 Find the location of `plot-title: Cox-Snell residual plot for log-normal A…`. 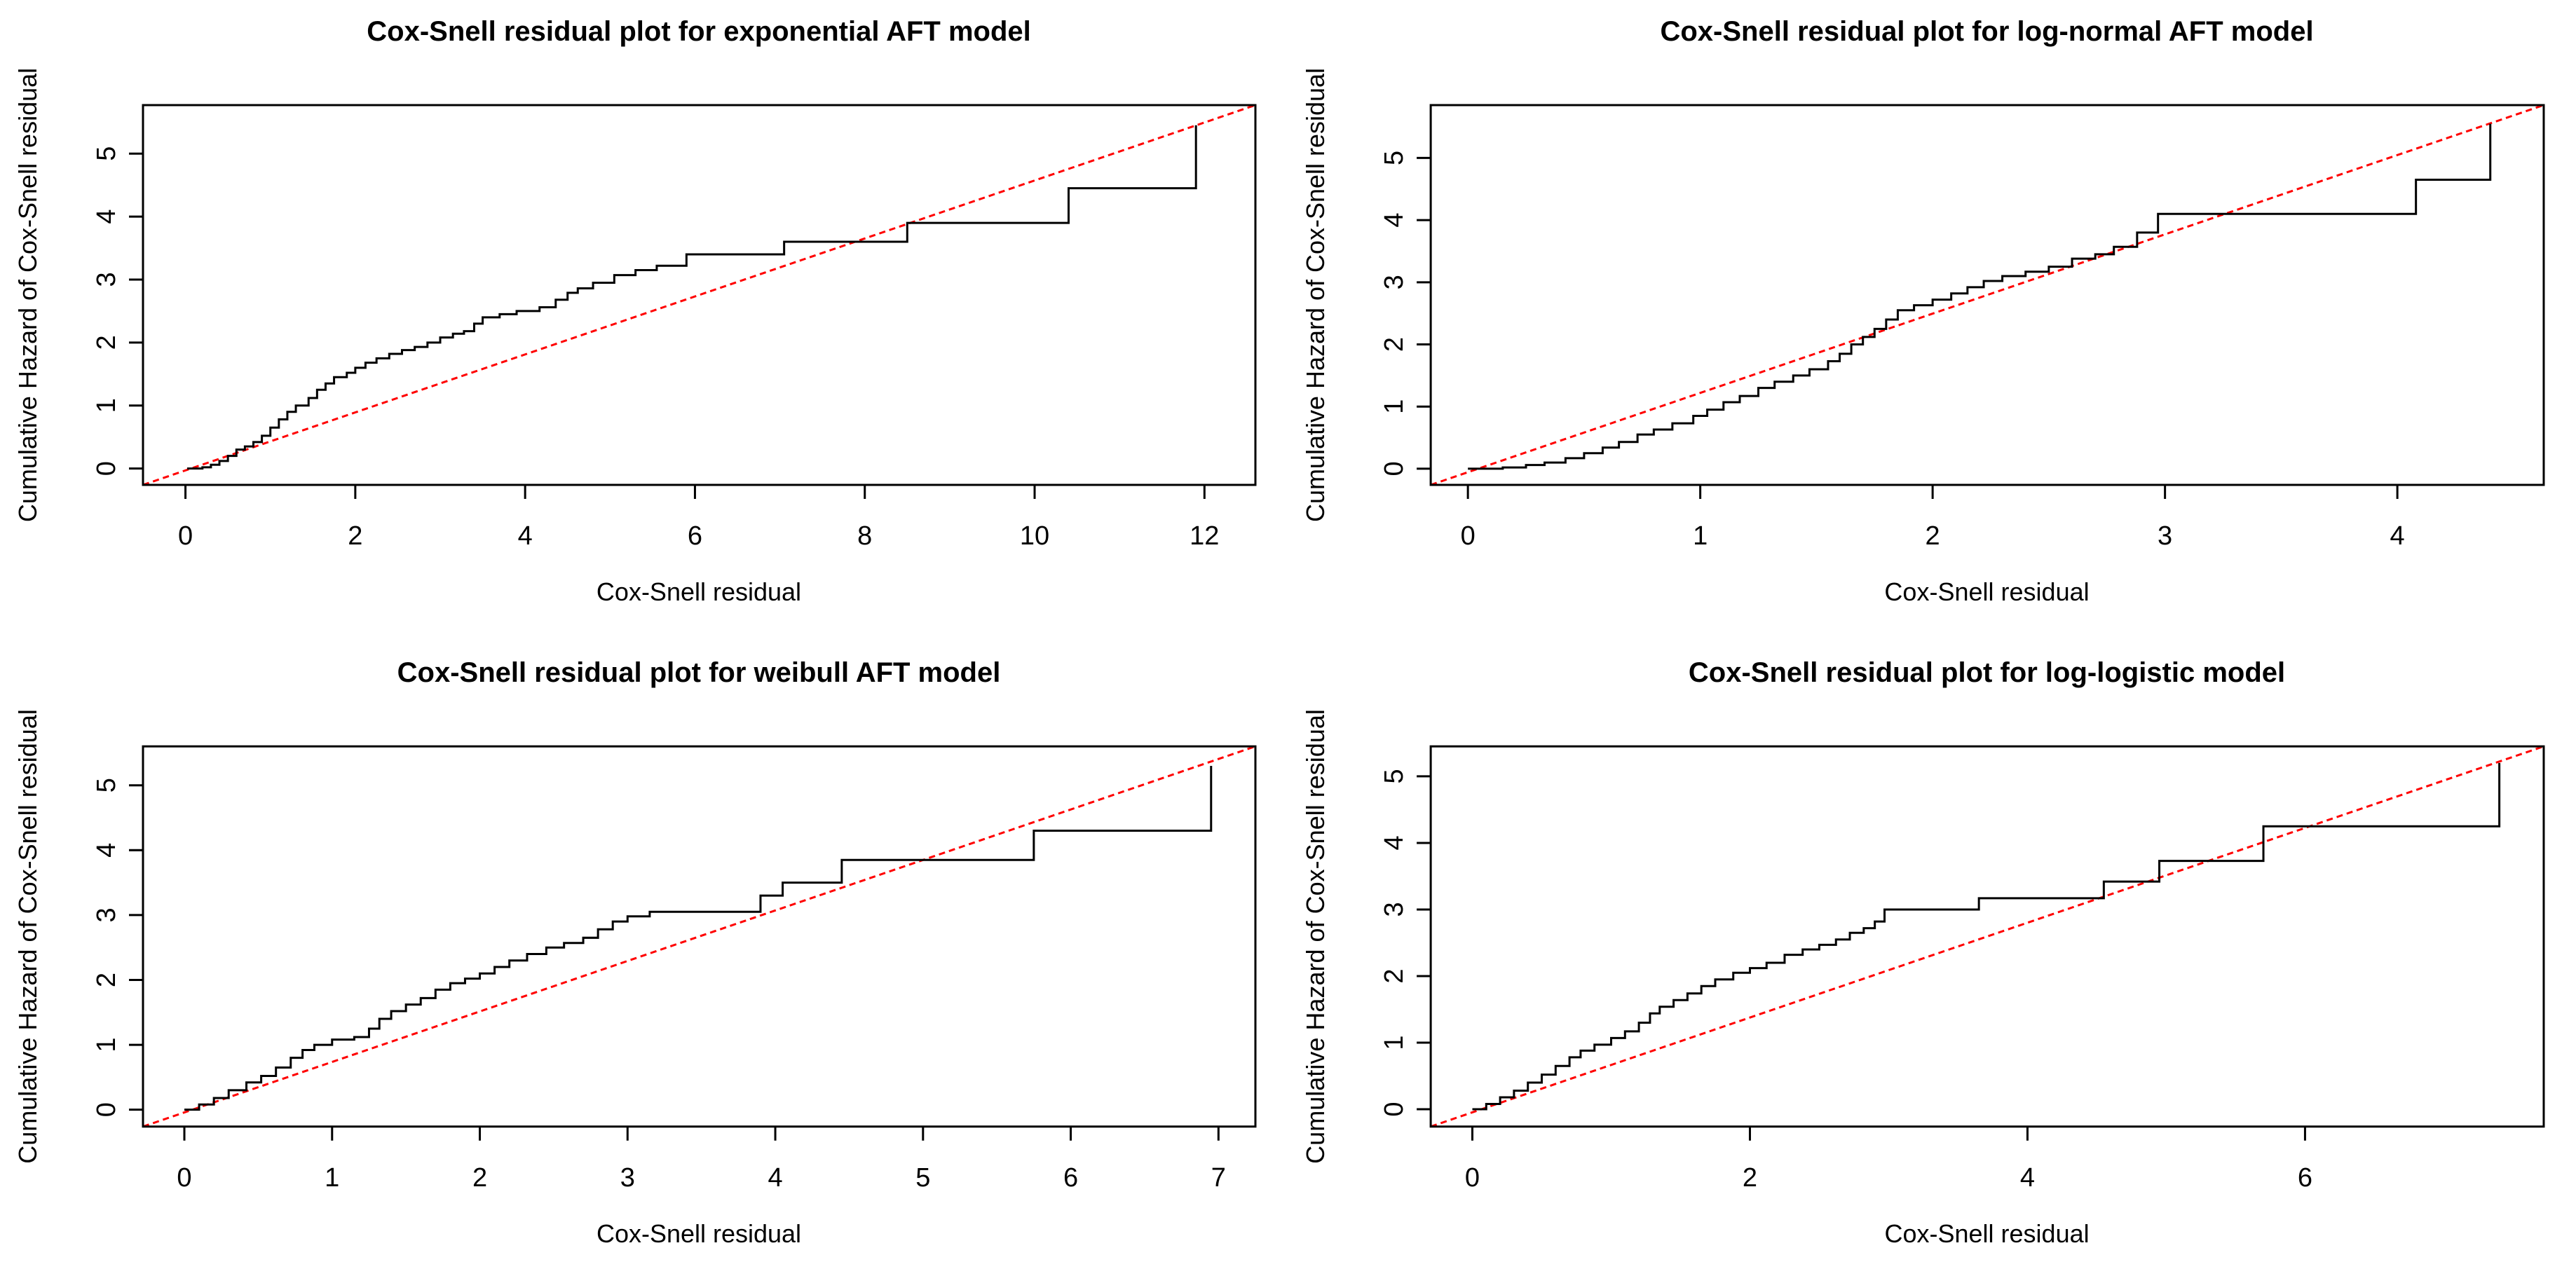

plot-title: Cox-Snell residual plot for log-normal A… is located at coordinates (1986, 32).